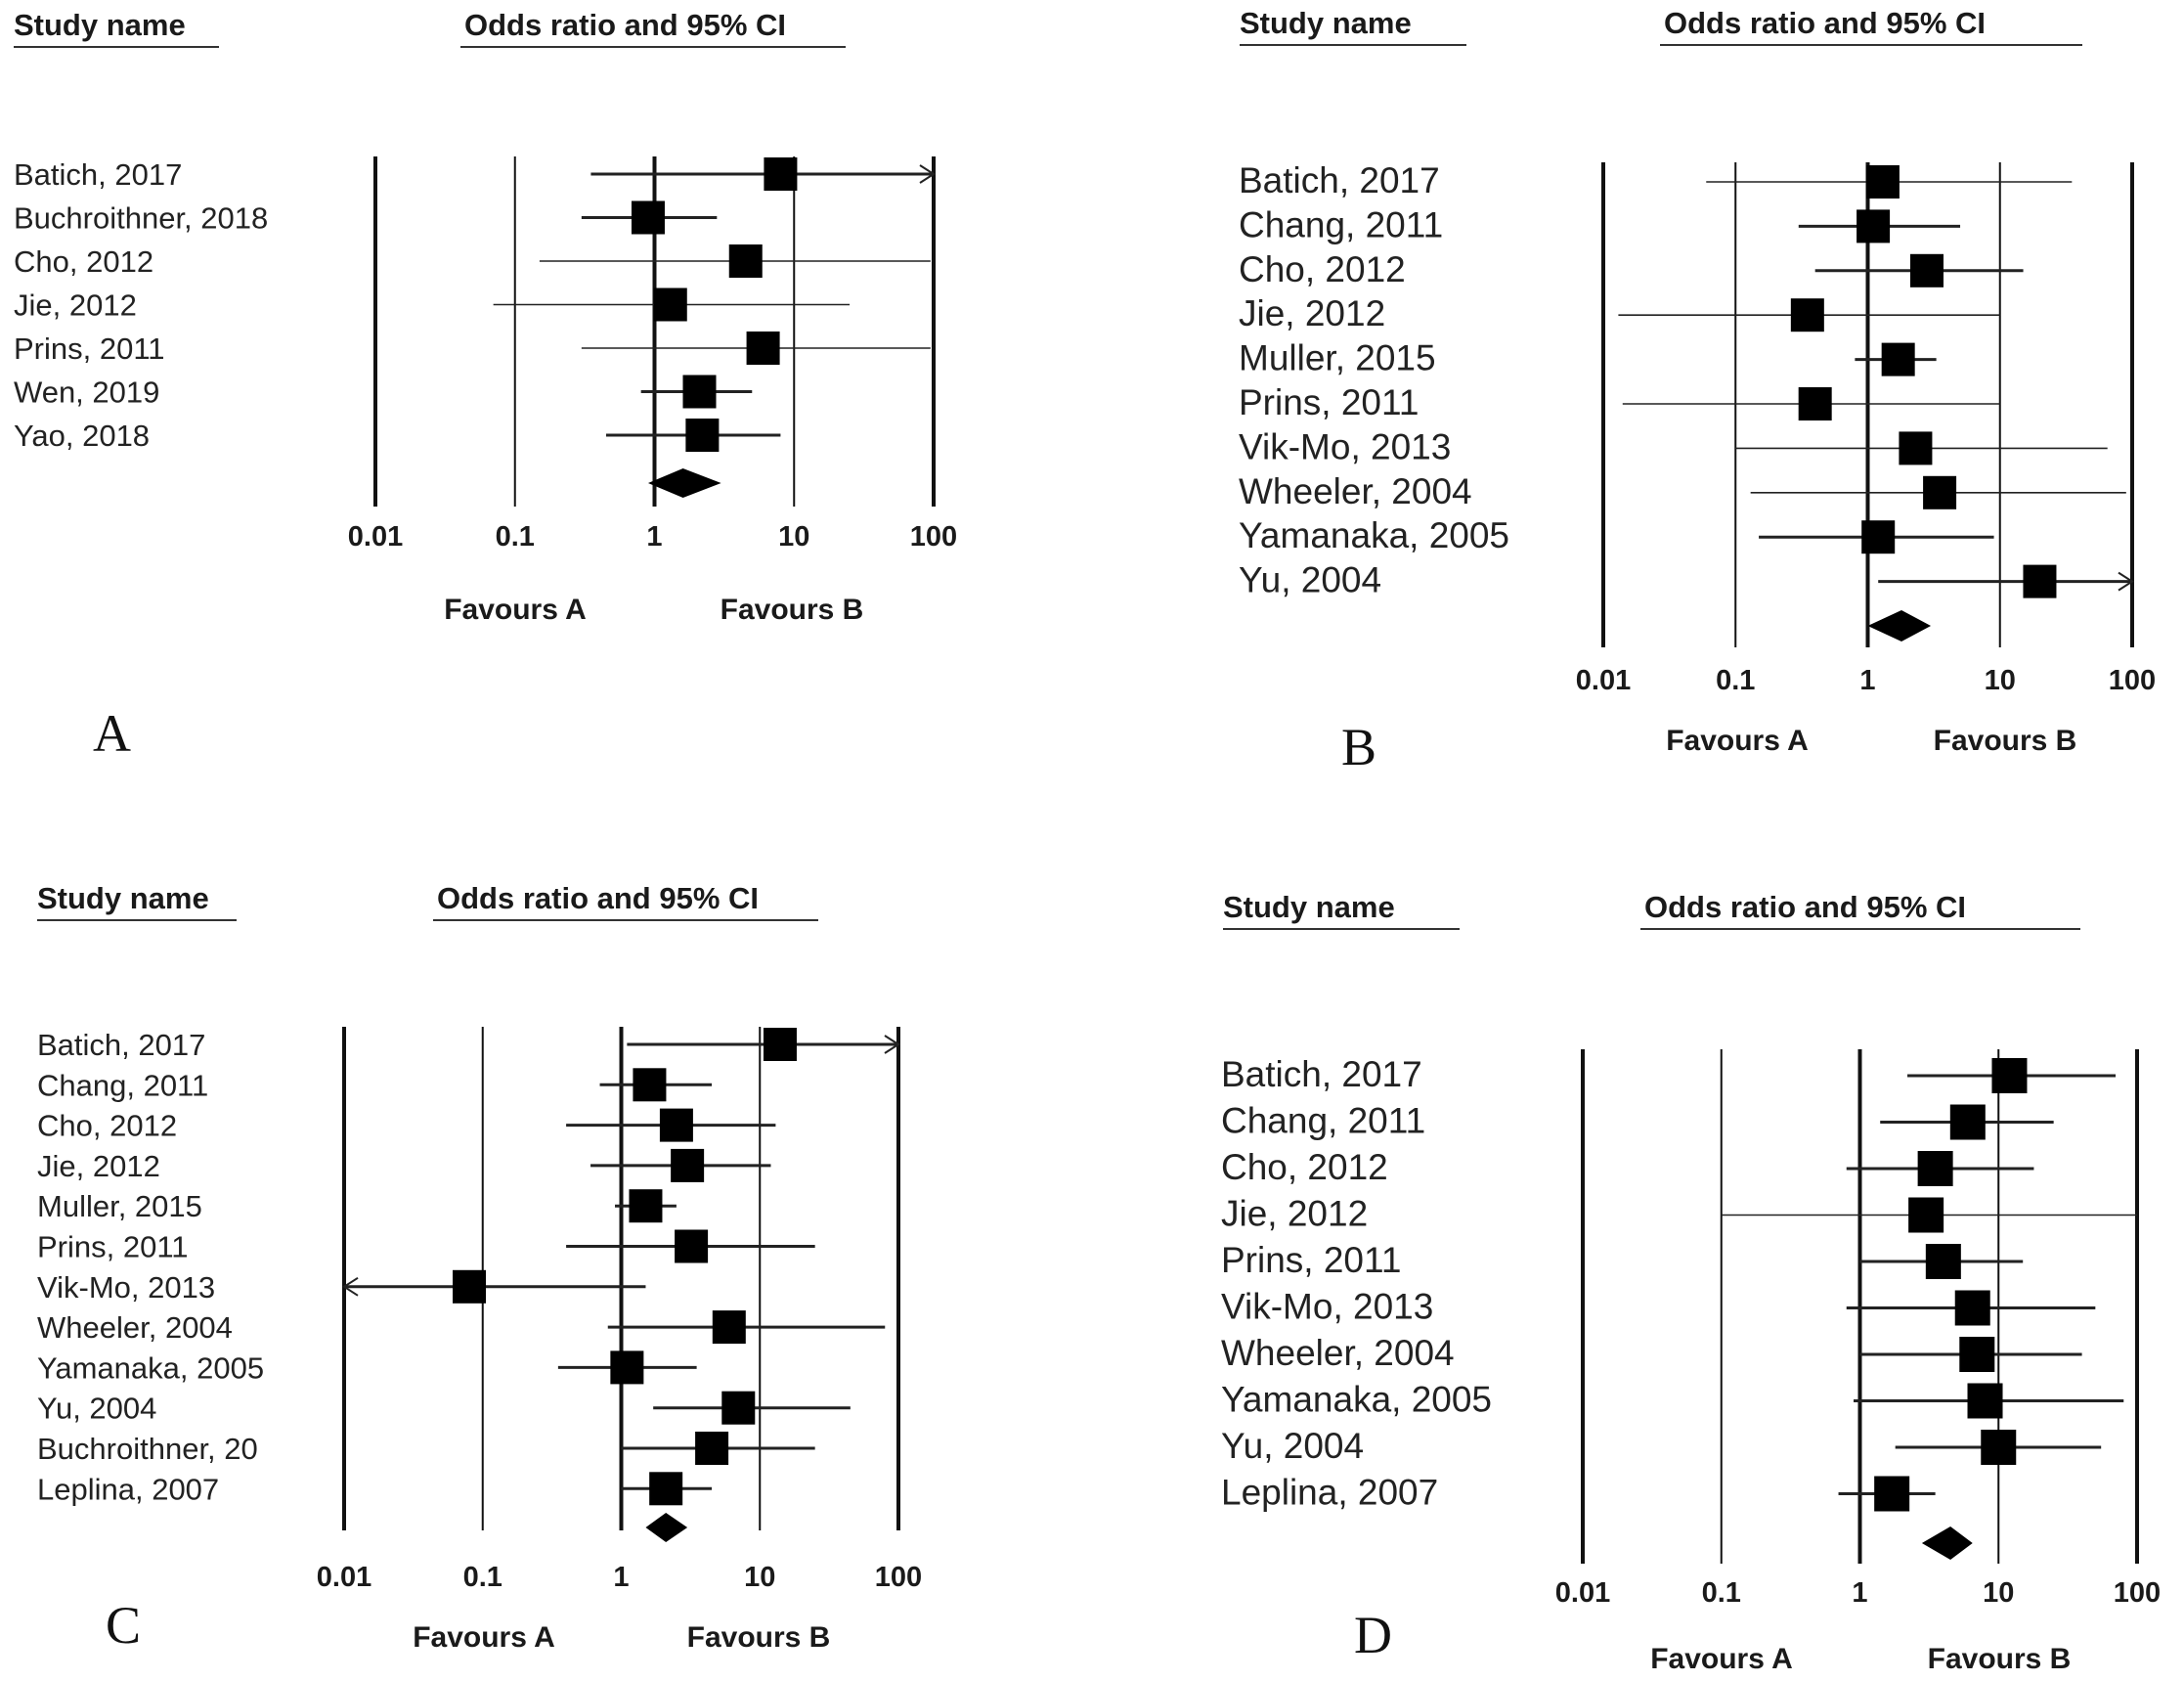  Describe the element at coordinates (123, 1625) in the screenshot. I see `panel-label: C` at that location.